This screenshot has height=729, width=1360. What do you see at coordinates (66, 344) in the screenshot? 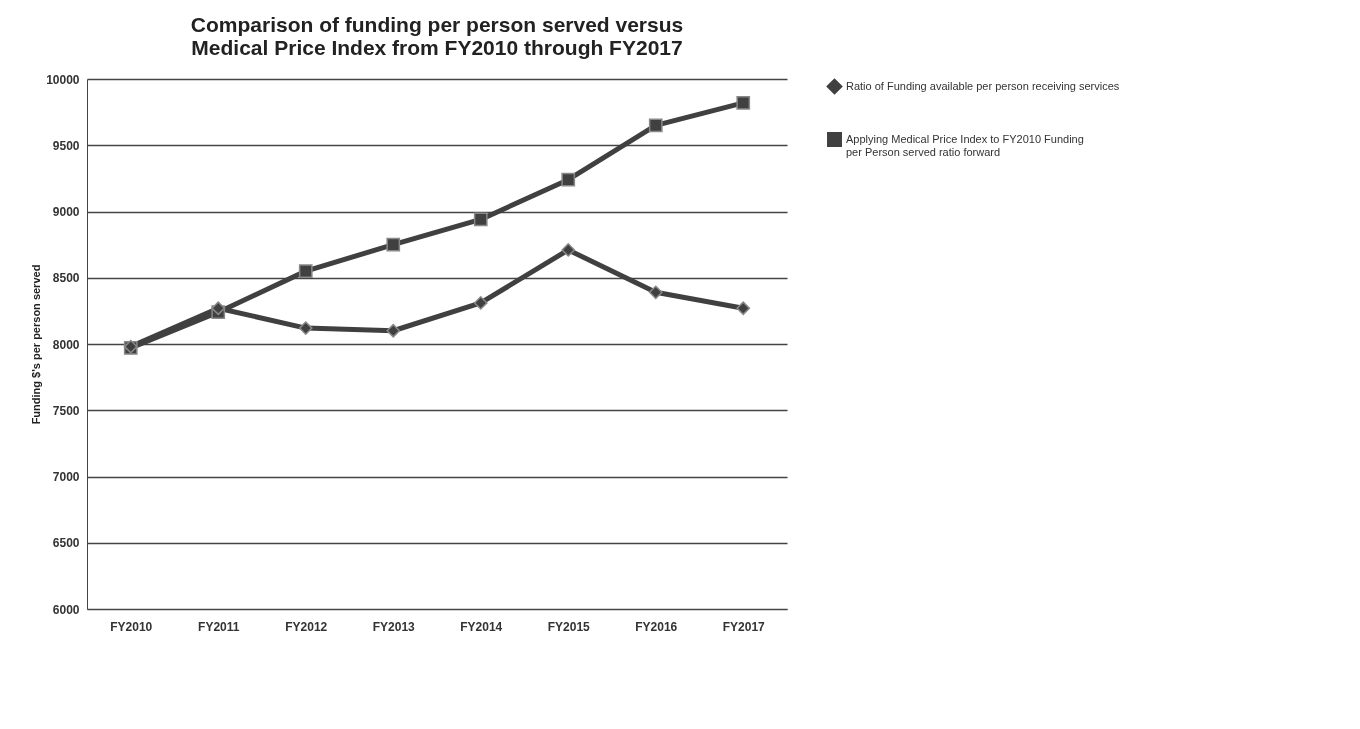
I see `y-tick-label: 8000` at bounding box center [66, 344].